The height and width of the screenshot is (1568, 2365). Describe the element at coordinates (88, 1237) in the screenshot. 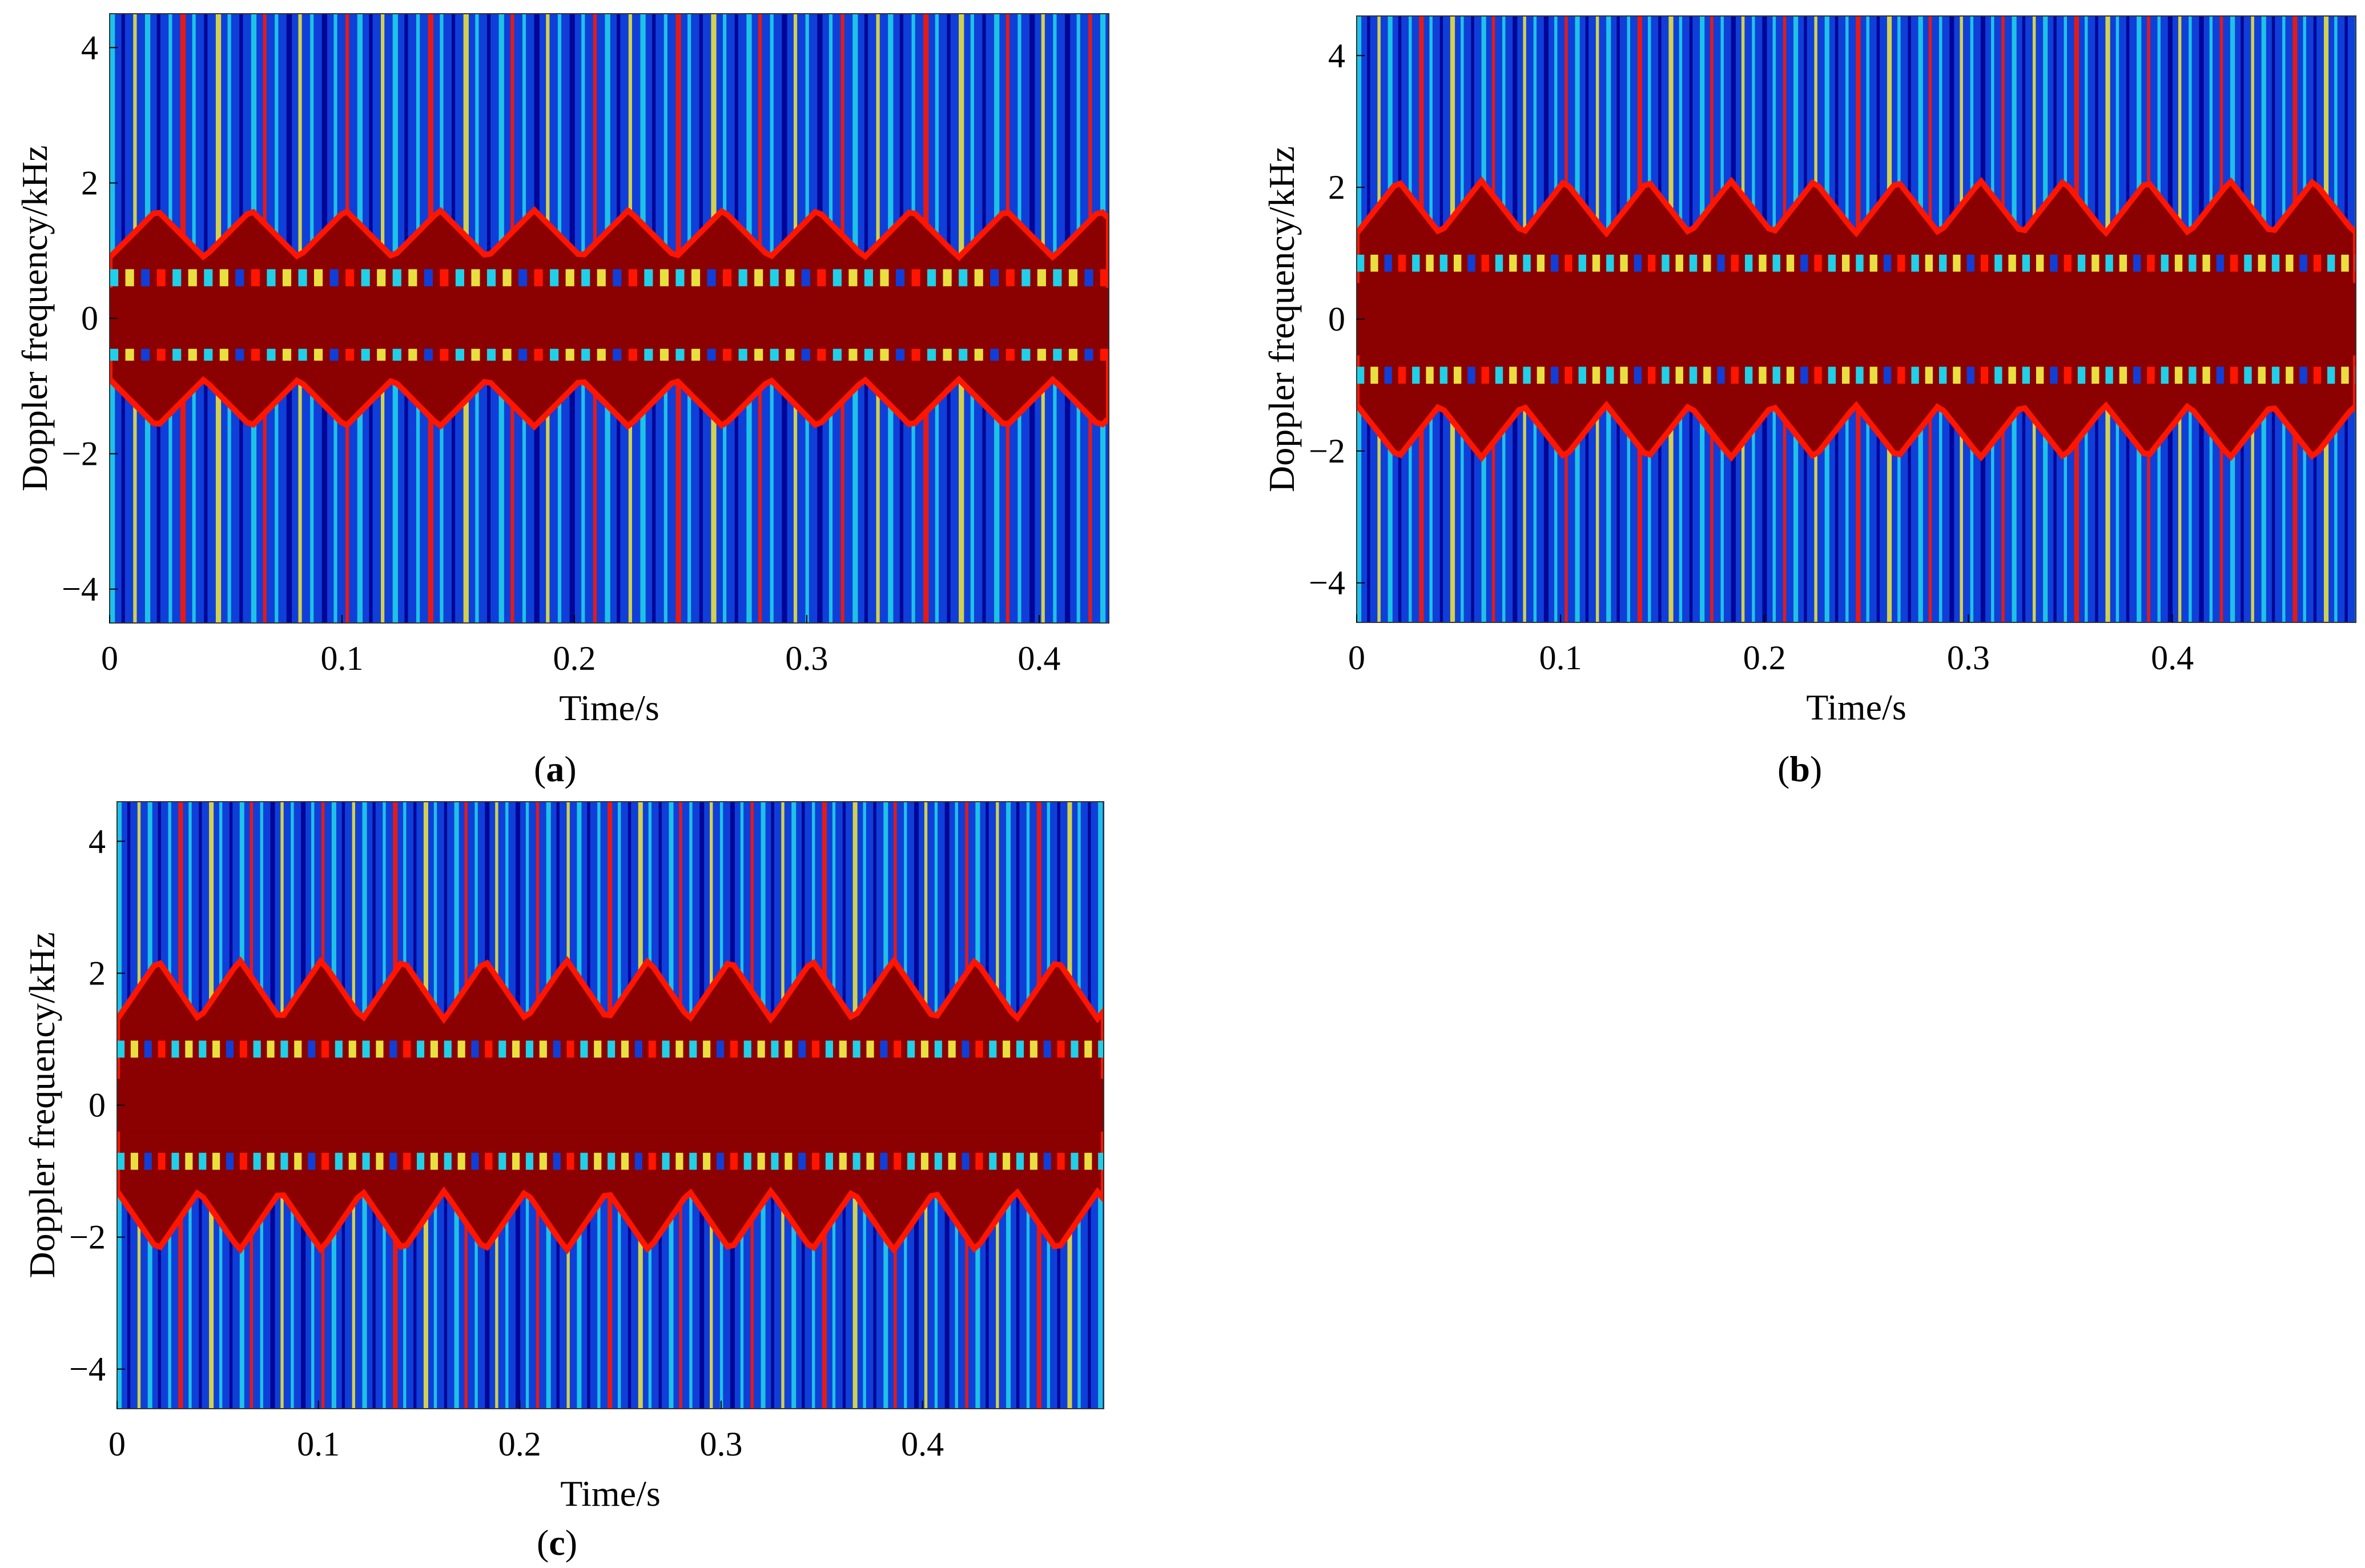

I see `y-tick-label: −2` at that location.